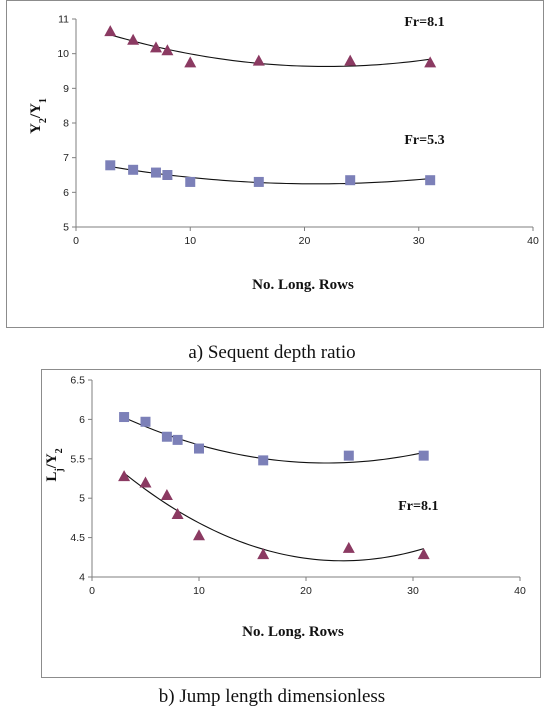  I want to click on panel-b-x-tick-label: 20, so click(306, 591).